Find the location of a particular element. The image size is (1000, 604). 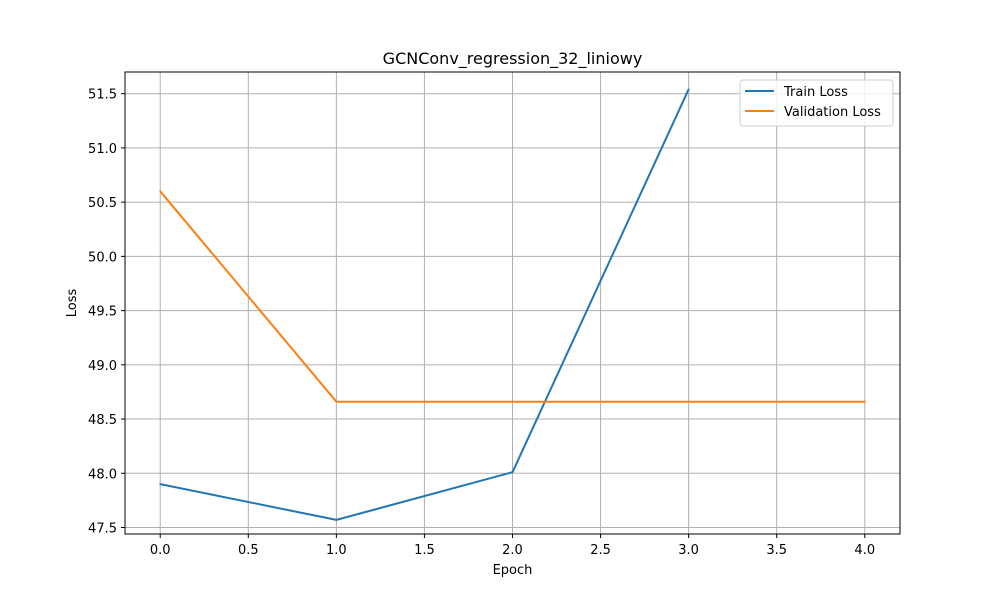

legend-label-validation-loss: Validation Loss is located at coordinates (832, 112).